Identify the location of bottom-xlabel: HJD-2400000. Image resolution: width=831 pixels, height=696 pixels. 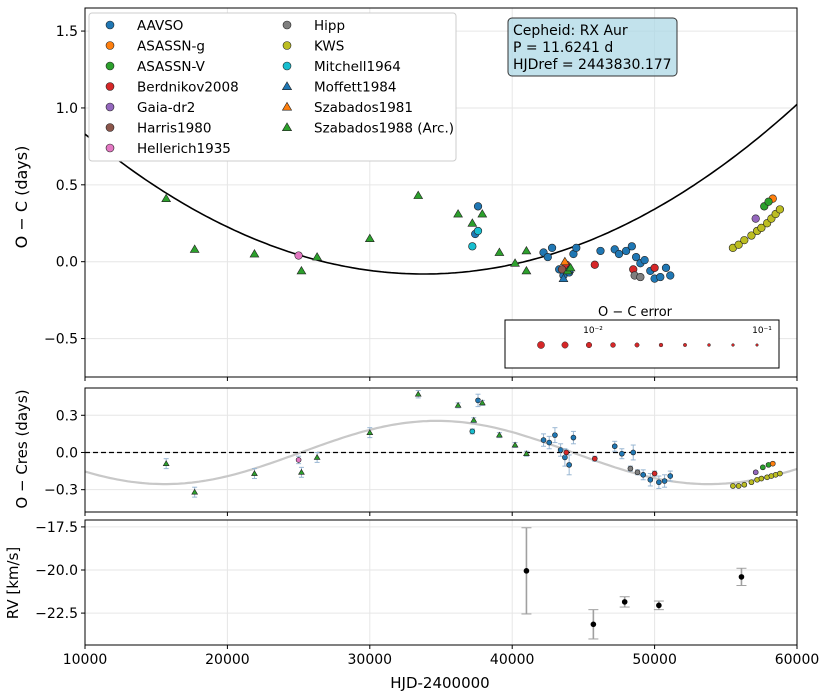
(439, 683).